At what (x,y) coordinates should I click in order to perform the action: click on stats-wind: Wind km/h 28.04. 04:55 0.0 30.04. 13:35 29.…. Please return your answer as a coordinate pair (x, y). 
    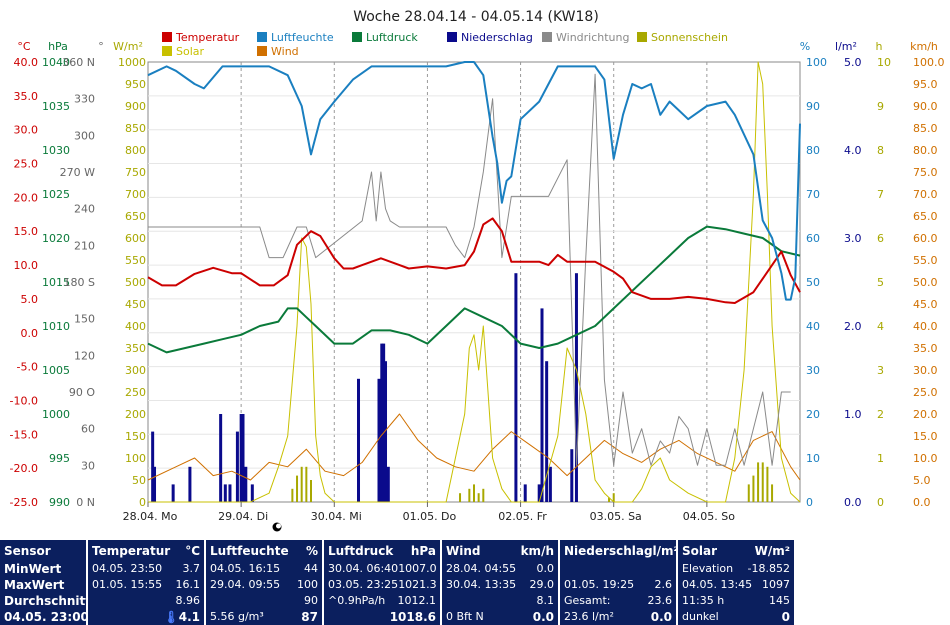
    Looking at the image, I should click on (500, 582).